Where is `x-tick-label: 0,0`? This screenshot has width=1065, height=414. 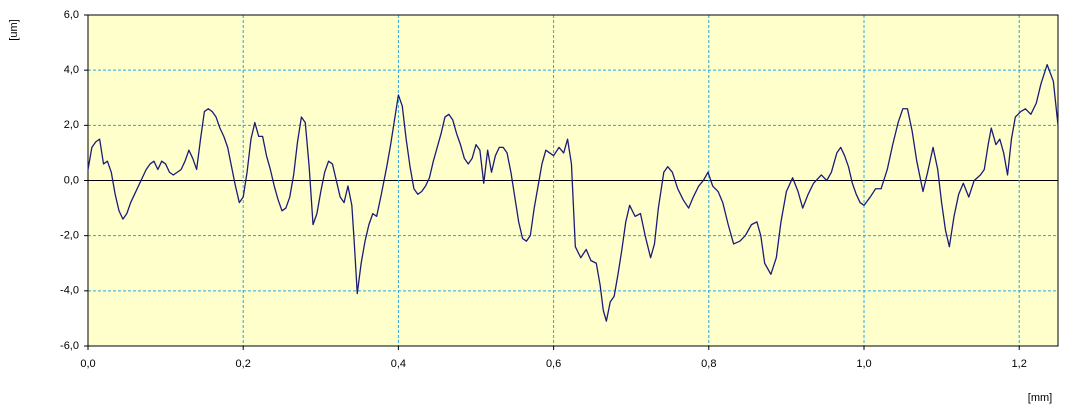 x-tick-label: 0,0 is located at coordinates (87, 364).